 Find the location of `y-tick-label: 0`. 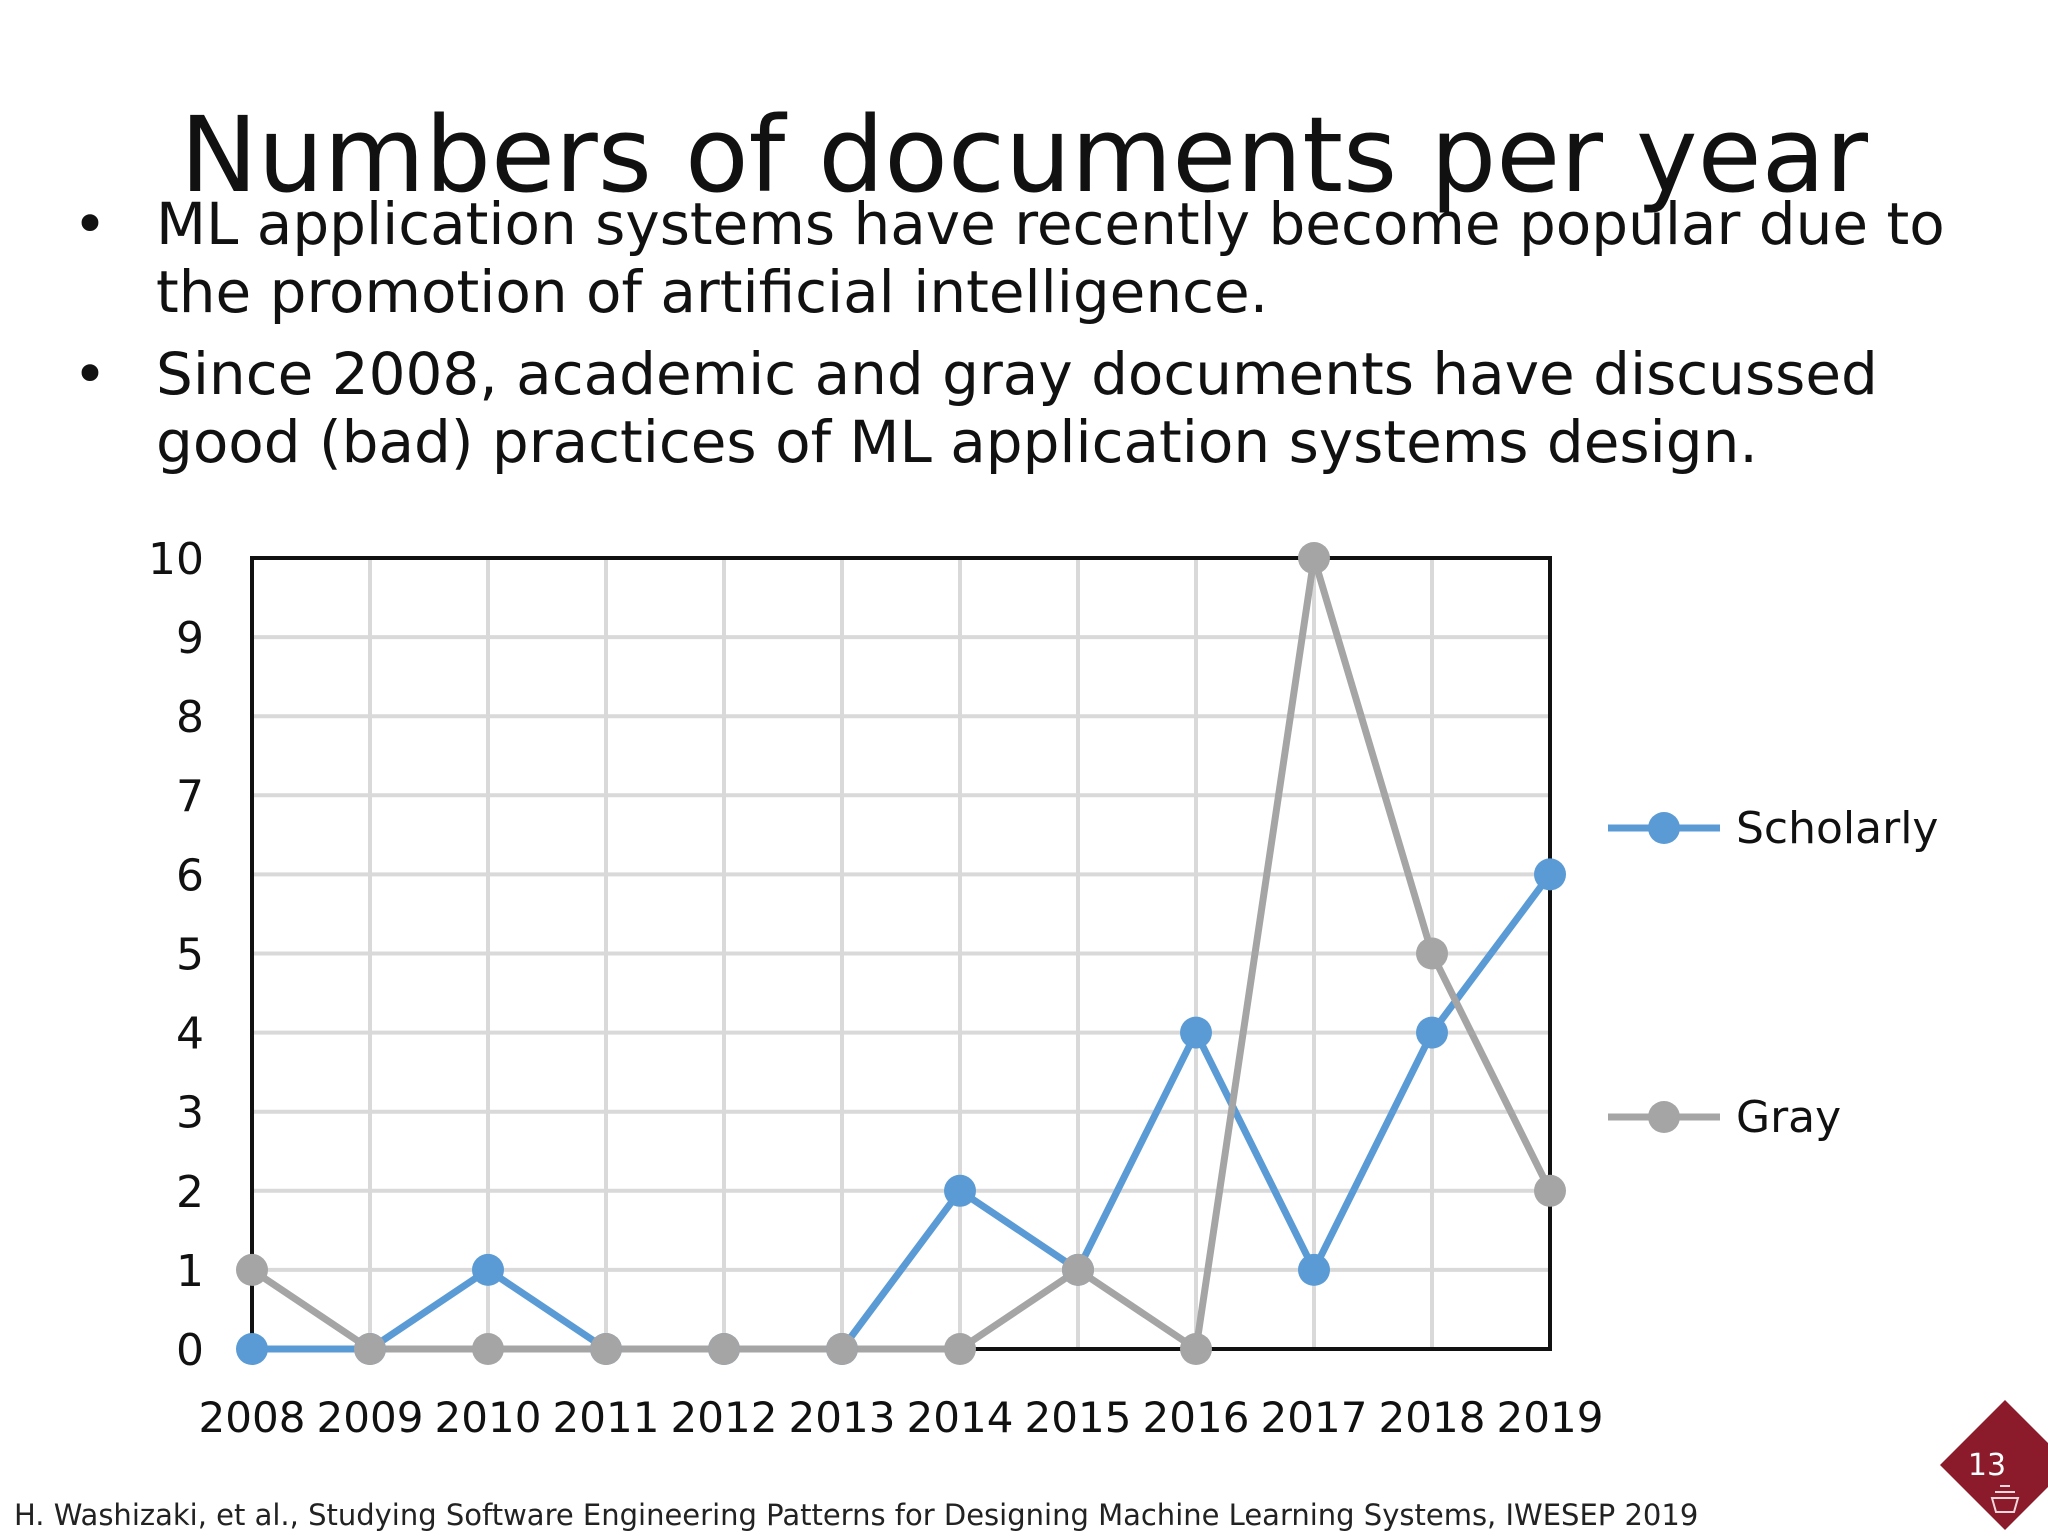

y-tick-label: 0 is located at coordinates (190, 1350).